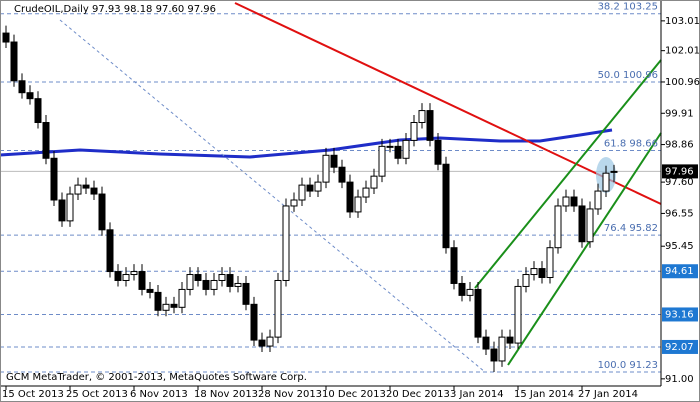  What do you see at coordinates (97, 394) in the screenshot?
I see `x-tick-label: 25 Oct 2013` at bounding box center [97, 394].